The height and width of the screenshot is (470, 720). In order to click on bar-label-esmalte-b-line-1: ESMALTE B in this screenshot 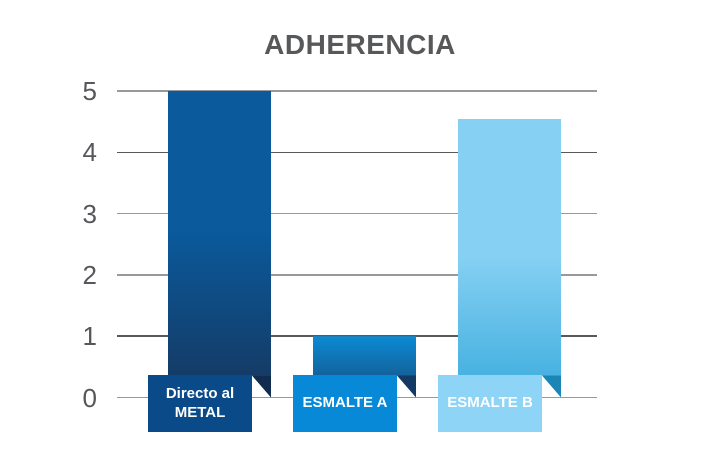, I will do `click(490, 403)`.